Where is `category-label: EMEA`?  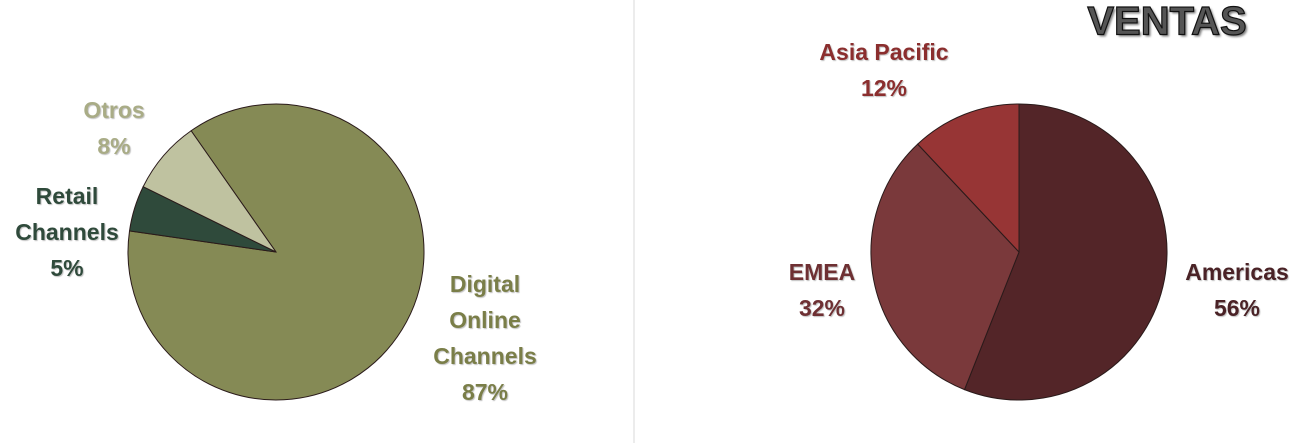 category-label: EMEA is located at coordinates (822, 272).